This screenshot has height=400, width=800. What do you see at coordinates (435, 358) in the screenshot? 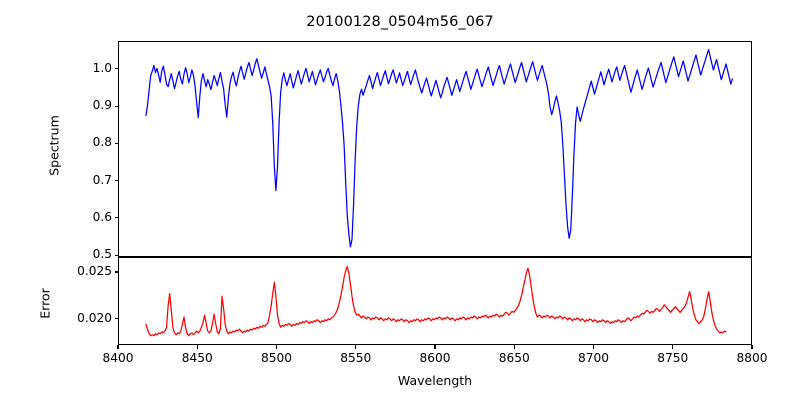
I see `wavelength-tick-label: 8600` at bounding box center [435, 358].